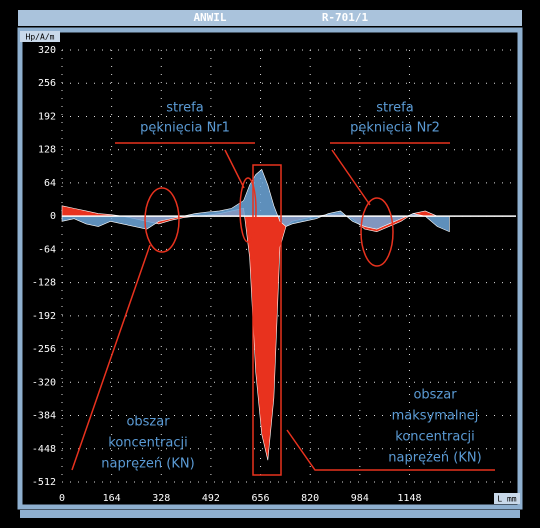 The height and width of the screenshot is (528, 540). Describe the element at coordinates (409, 498) in the screenshot. I see `x-tick-label: 1148` at that location.